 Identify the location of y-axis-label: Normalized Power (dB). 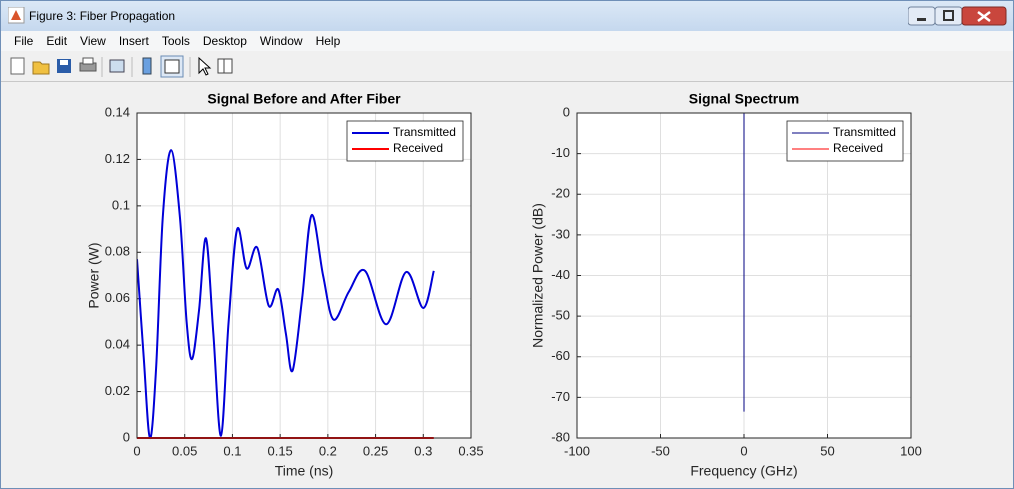
(538, 275).